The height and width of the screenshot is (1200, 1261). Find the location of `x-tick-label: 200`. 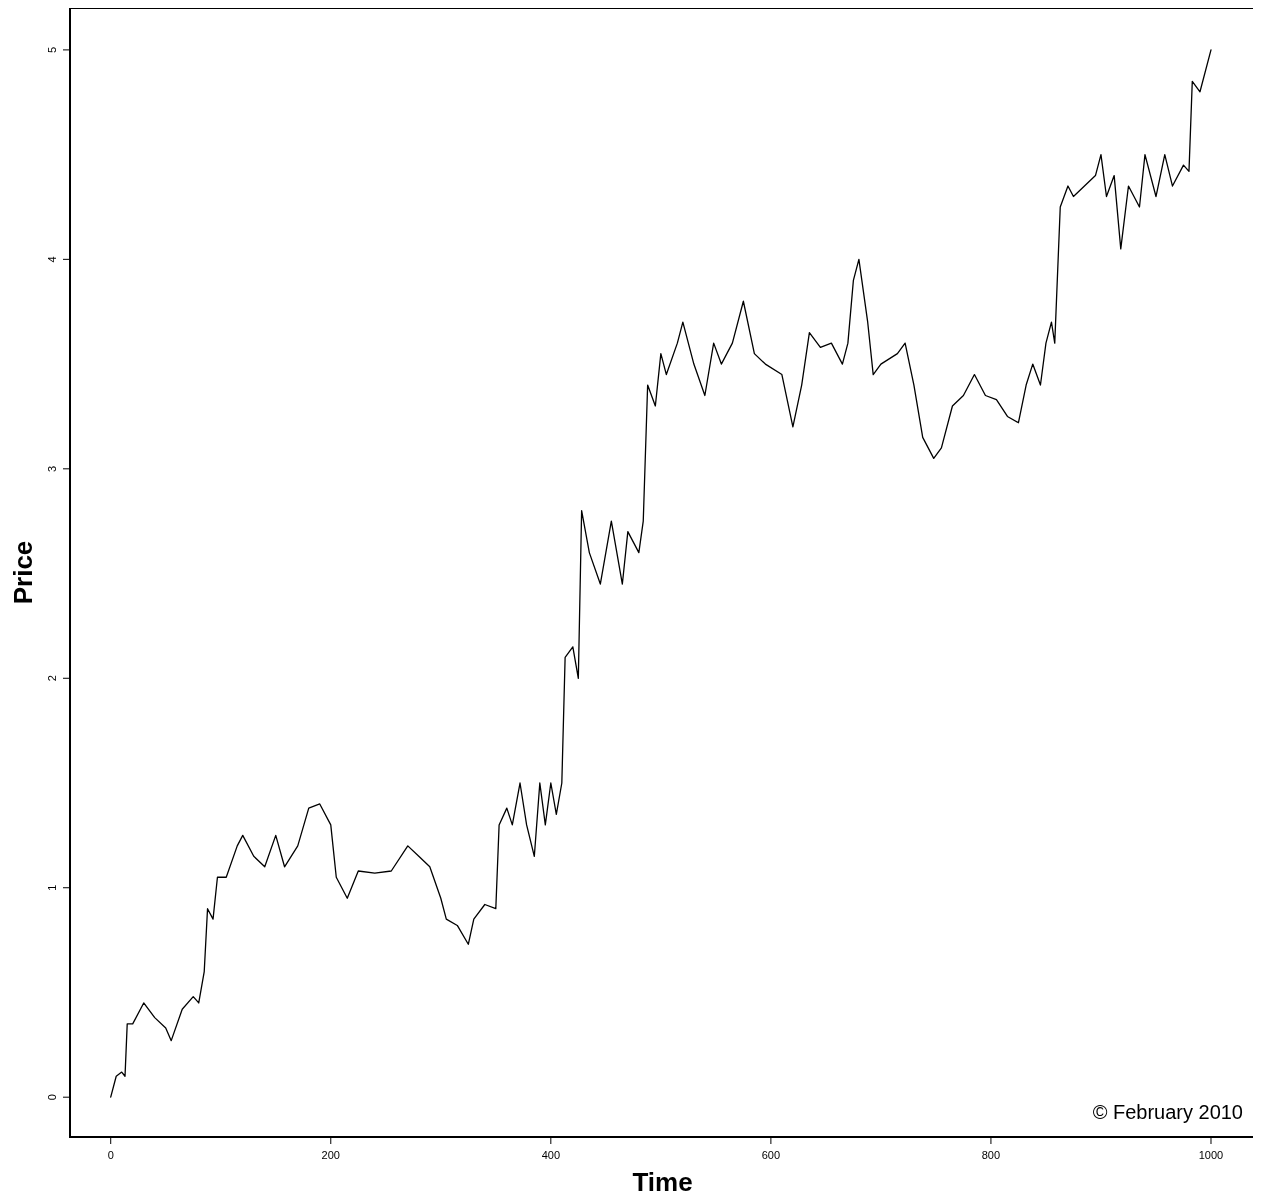

x-tick-label: 200 is located at coordinates (330, 1155).